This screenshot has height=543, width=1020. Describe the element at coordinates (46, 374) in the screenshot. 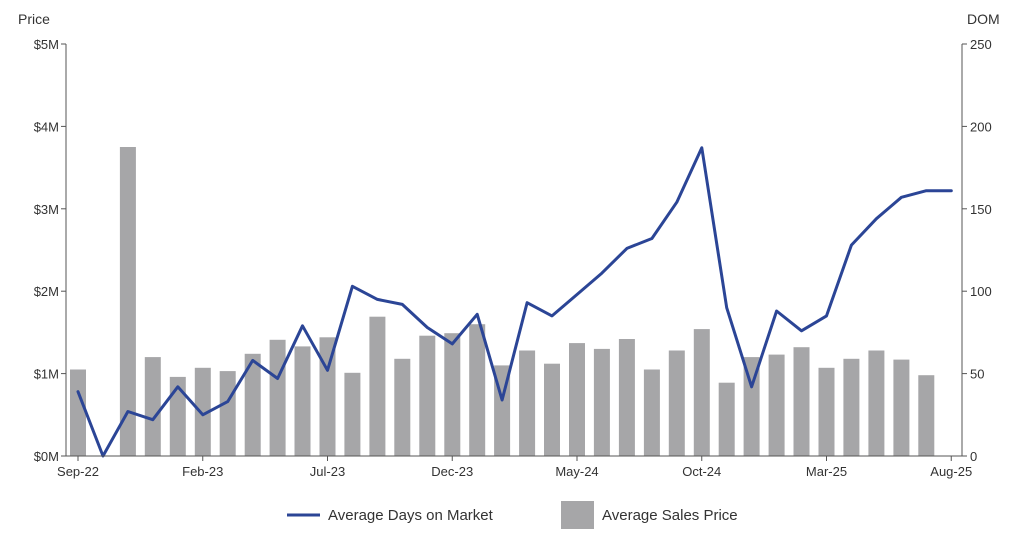

I see `left-tick-label: $1M` at that location.